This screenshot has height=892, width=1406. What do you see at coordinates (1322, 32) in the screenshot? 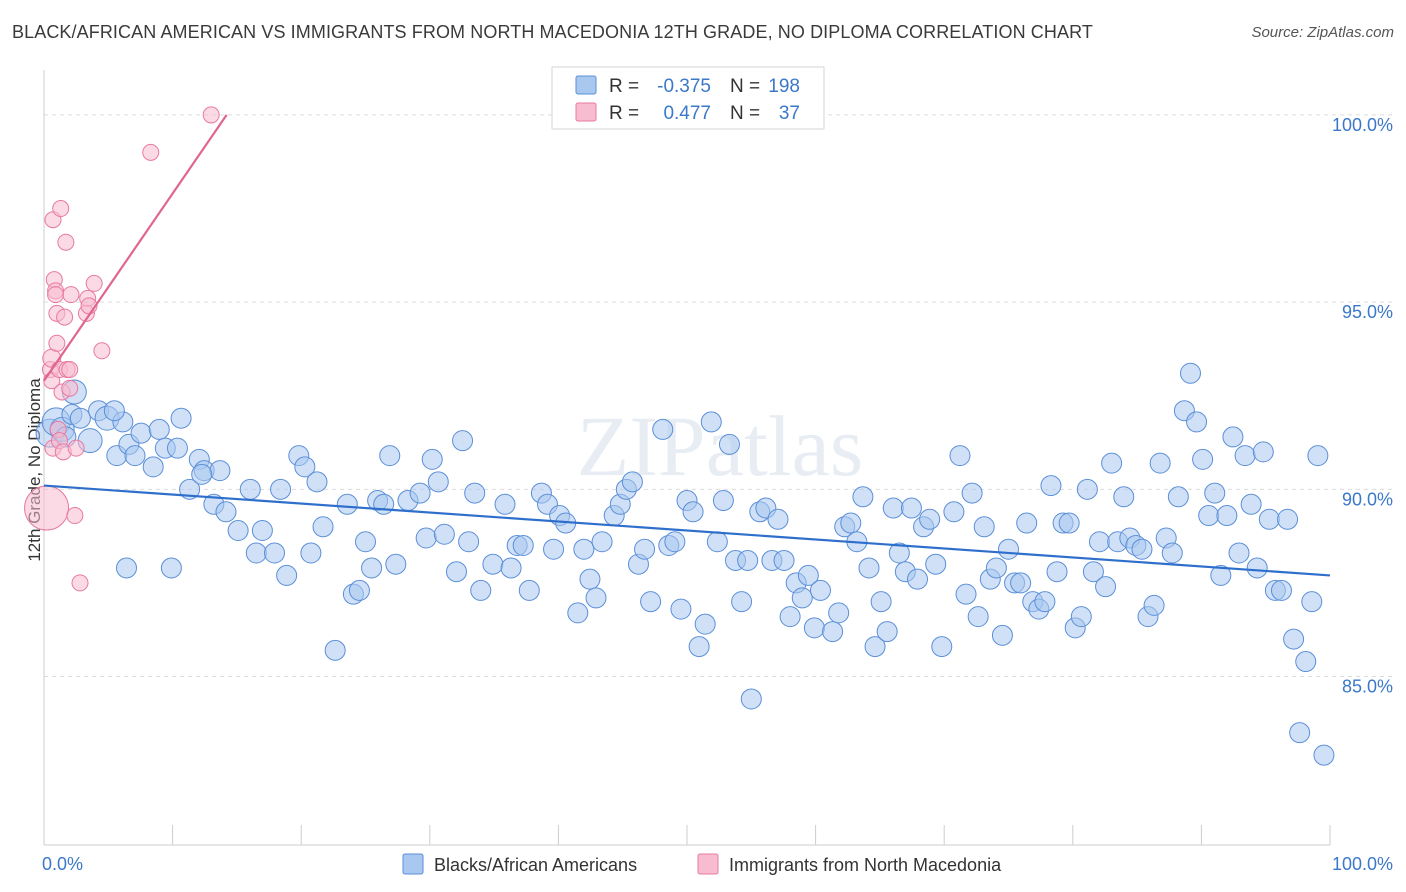
I see `source-credit: Source: ZipAtlas.com` at bounding box center [1322, 32].